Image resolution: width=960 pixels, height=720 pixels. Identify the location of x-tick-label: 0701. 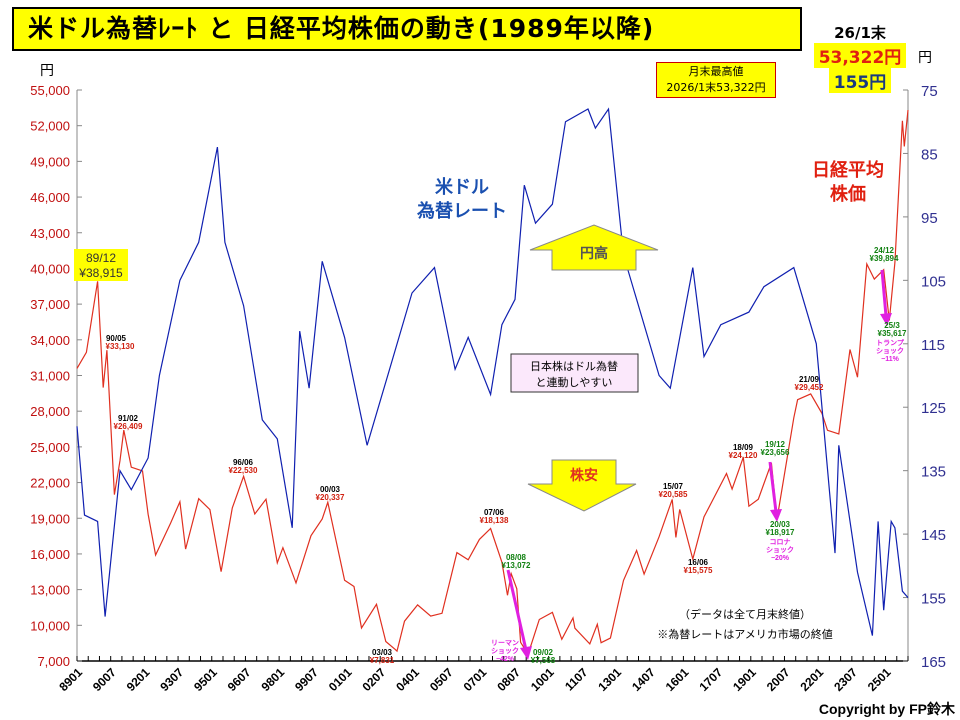
(475, 679).